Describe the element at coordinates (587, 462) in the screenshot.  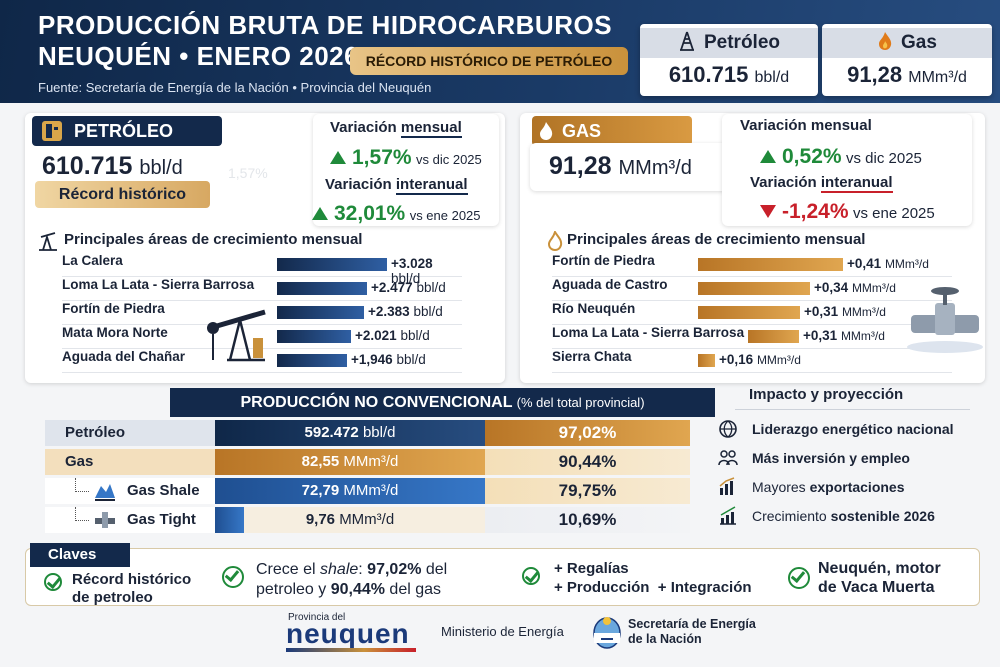
I see `nc-pct: 90,44%` at that location.